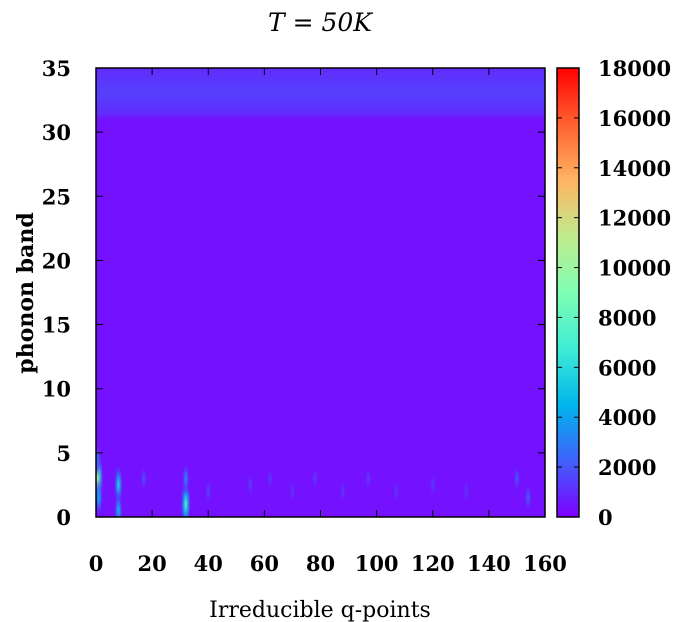 The image size is (684, 622). Describe the element at coordinates (545, 563) in the screenshot. I see `x-tick-label: 160` at that location.